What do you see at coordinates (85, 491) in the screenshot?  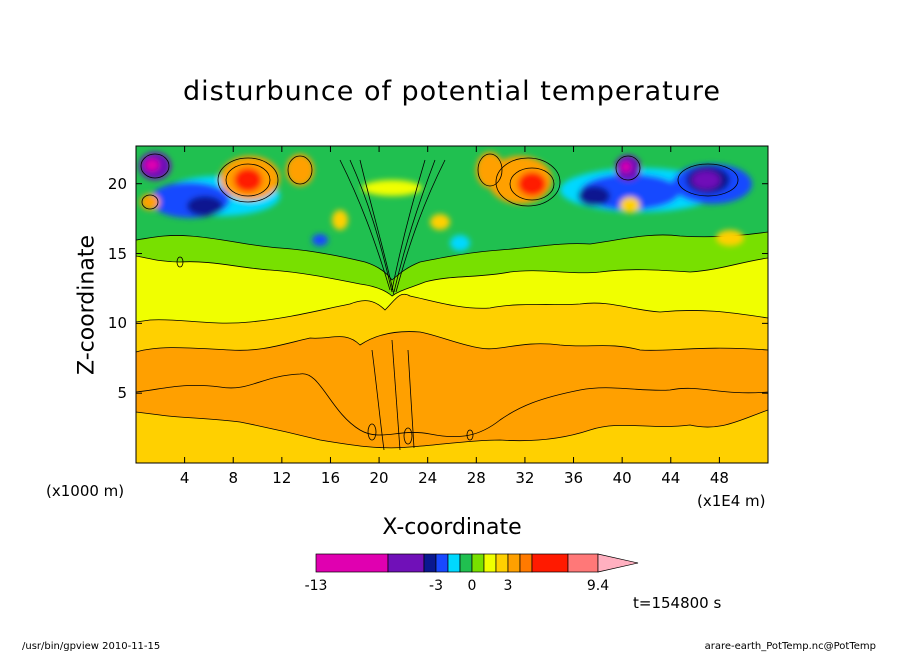 I see `y-axis-unit: (x1000 m)` at bounding box center [85, 491].